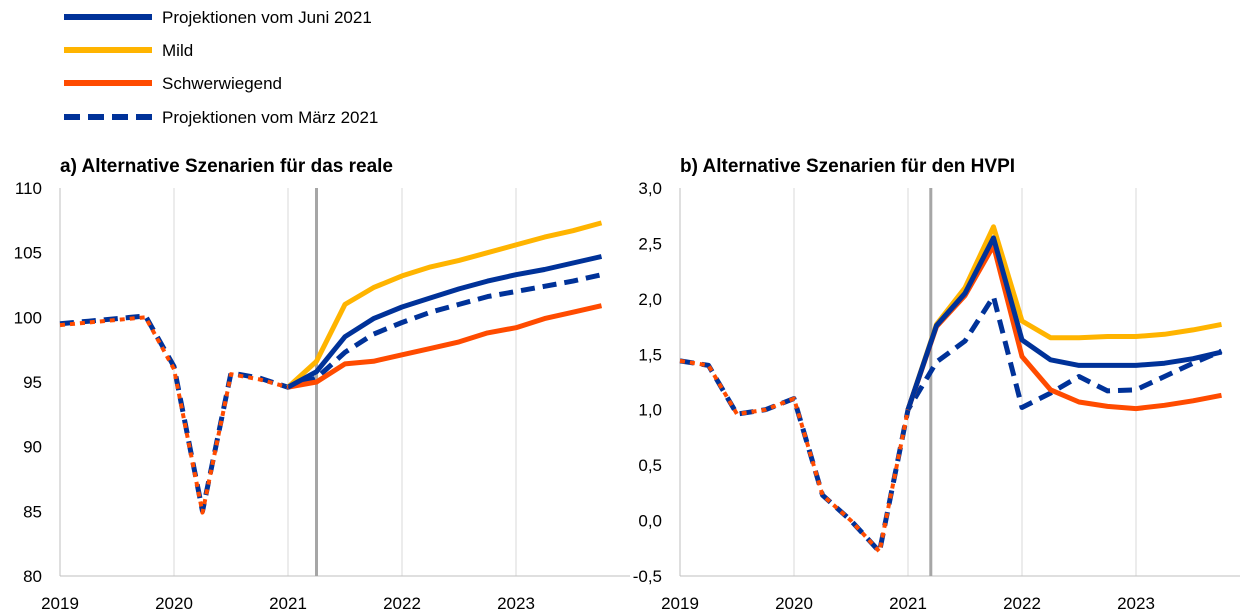 The image size is (1240, 616). What do you see at coordinates (650, 243) in the screenshot?
I see `y-tick-label: 2,5` at bounding box center [650, 243].